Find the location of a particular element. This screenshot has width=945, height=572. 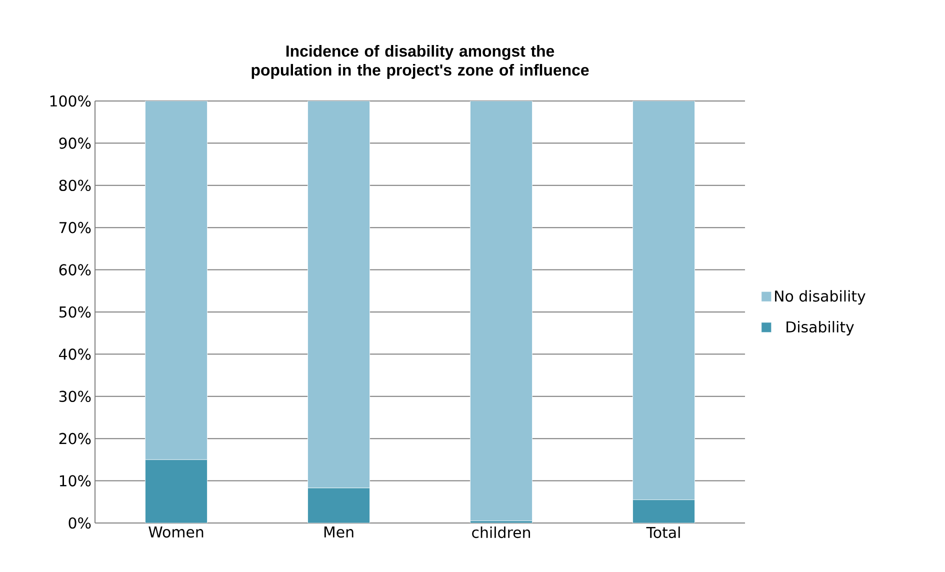

y-tick-label: 70% is located at coordinates (75, 228).